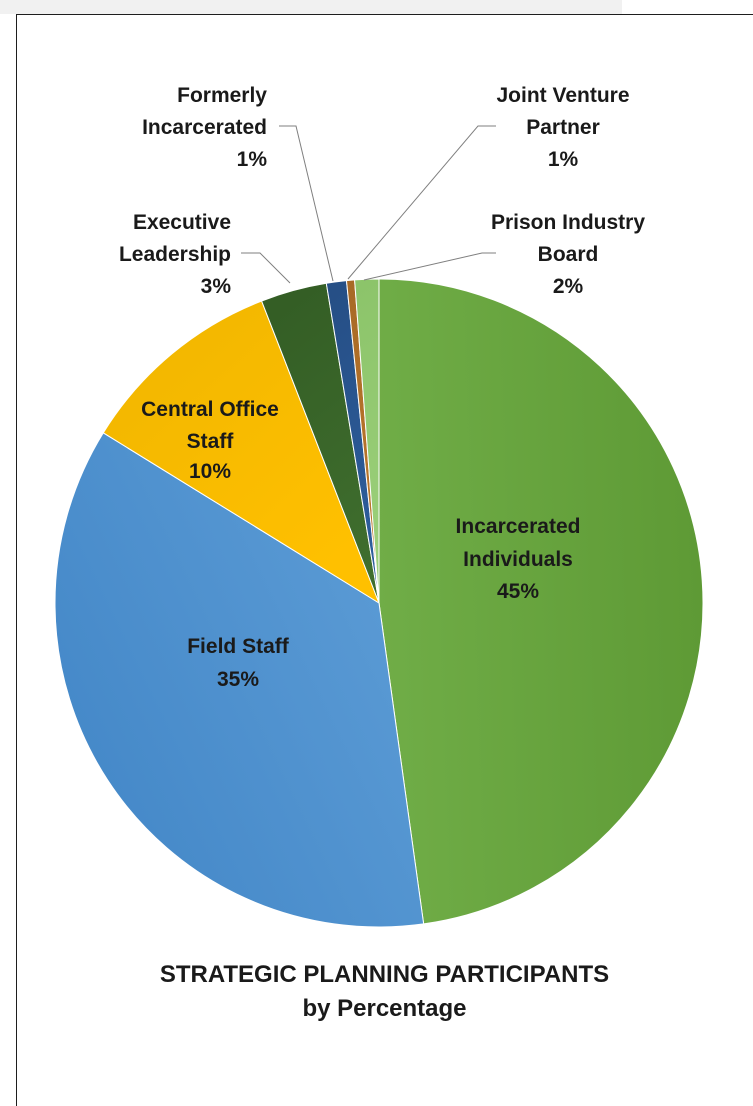 Image resolution: width=753 pixels, height=1106 pixels. I want to click on percent-label-incarcerated-individuals: 45%, so click(518, 591).